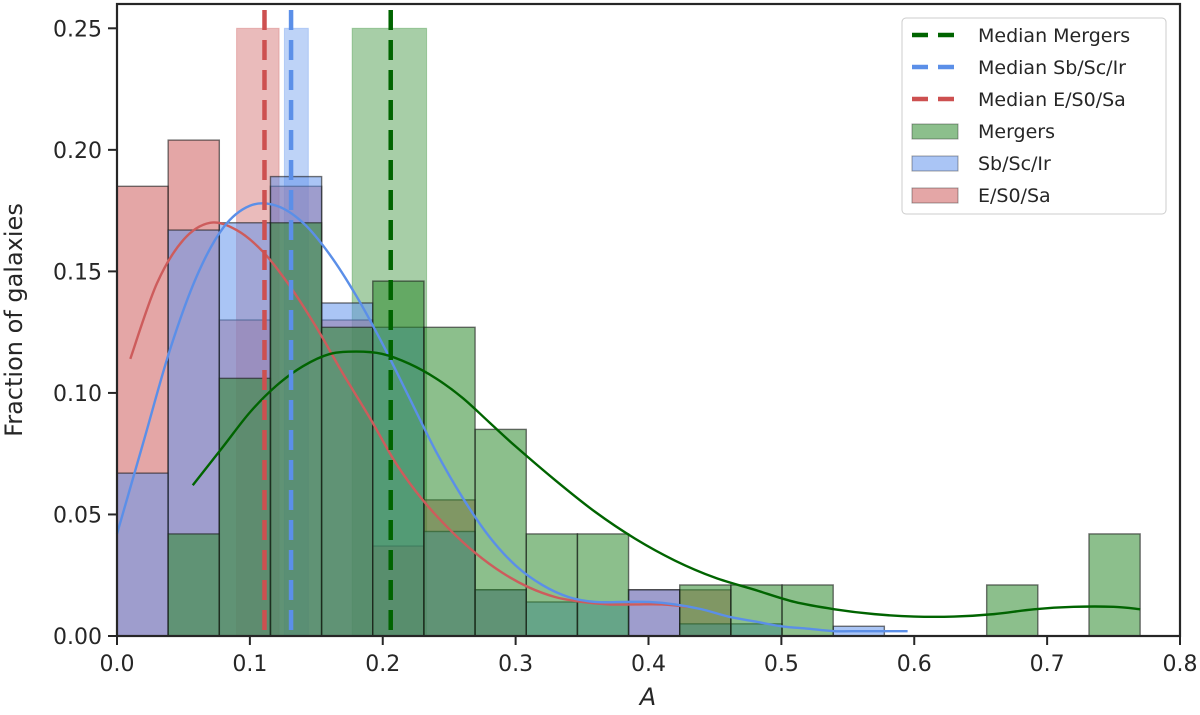 The width and height of the screenshot is (1200, 715). Describe the element at coordinates (77, 272) in the screenshot. I see `y-tick-label: 0.15` at that location.